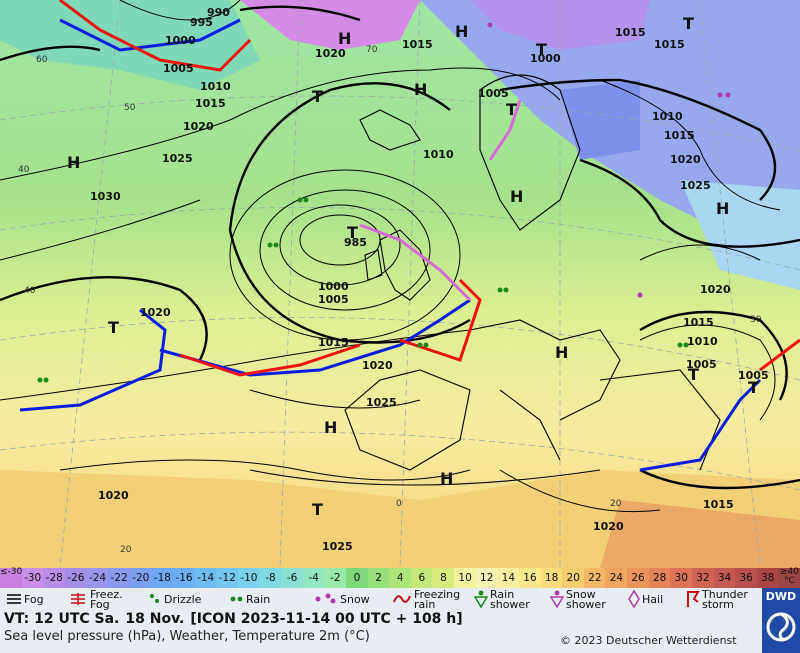 The height and width of the screenshot is (653, 800). What do you see at coordinates (638, 578) in the screenshot?
I see `temperature-scale-cell: 26` at bounding box center [638, 578].